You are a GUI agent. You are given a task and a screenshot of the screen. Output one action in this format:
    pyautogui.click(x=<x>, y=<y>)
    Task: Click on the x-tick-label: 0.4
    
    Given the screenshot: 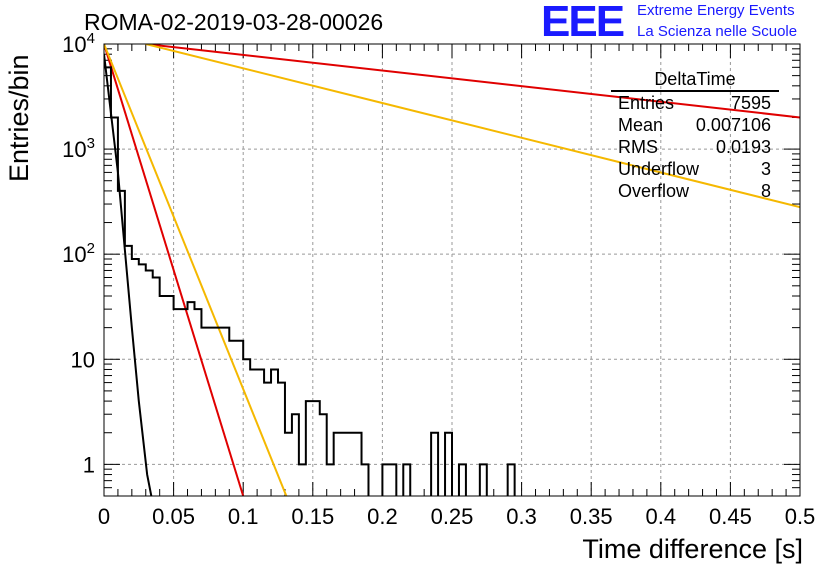 What is the action you would take?
    pyautogui.click(x=661, y=516)
    